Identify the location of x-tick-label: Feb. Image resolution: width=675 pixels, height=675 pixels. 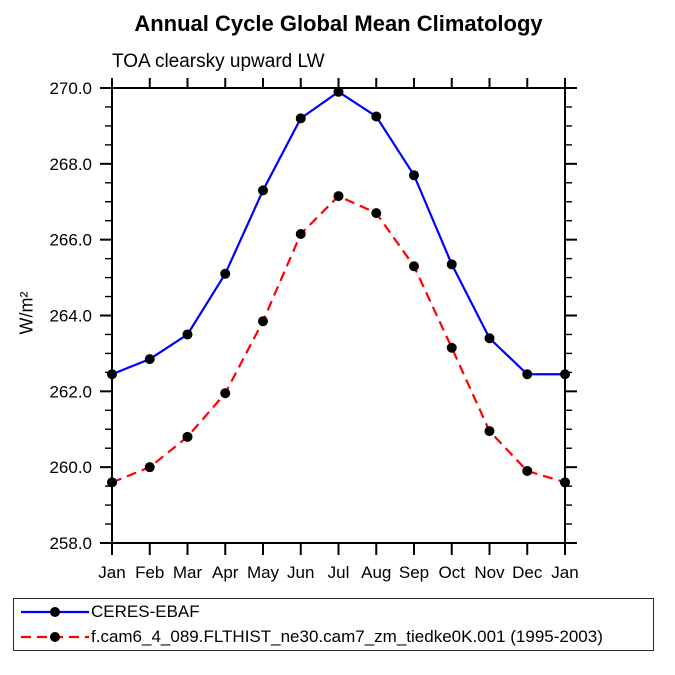
(149, 572).